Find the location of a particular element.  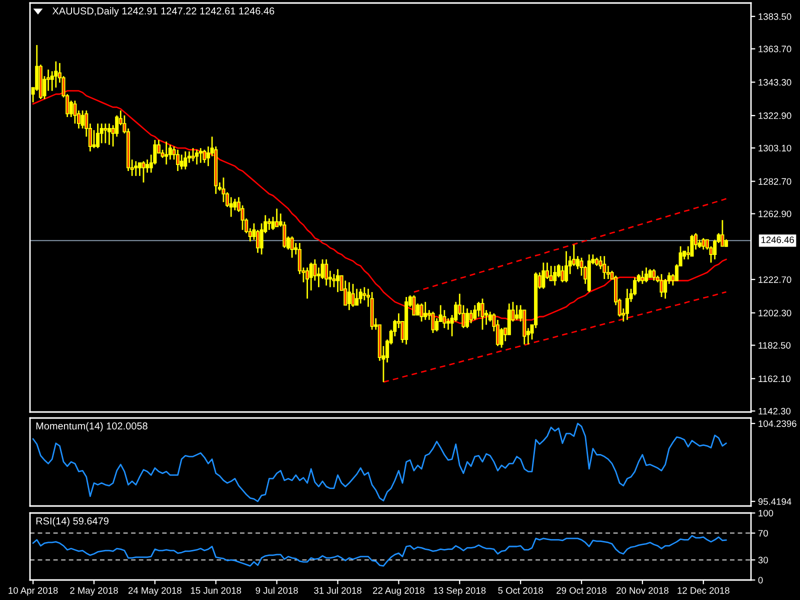

x-tick-label: 31 Jul 2018 is located at coordinates (338, 590).